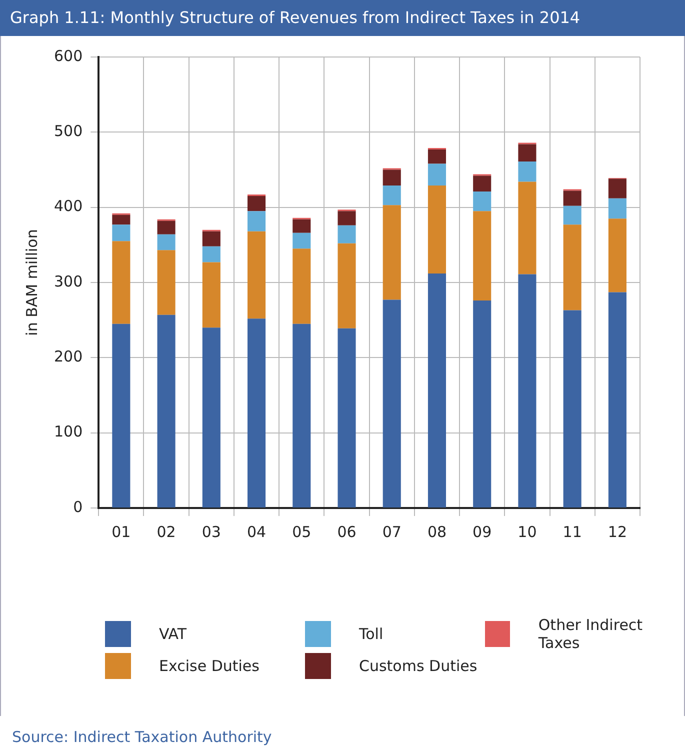 The height and width of the screenshot is (747, 685). What do you see at coordinates (78, 507) in the screenshot?
I see `y-tick-label: 0` at bounding box center [78, 507].